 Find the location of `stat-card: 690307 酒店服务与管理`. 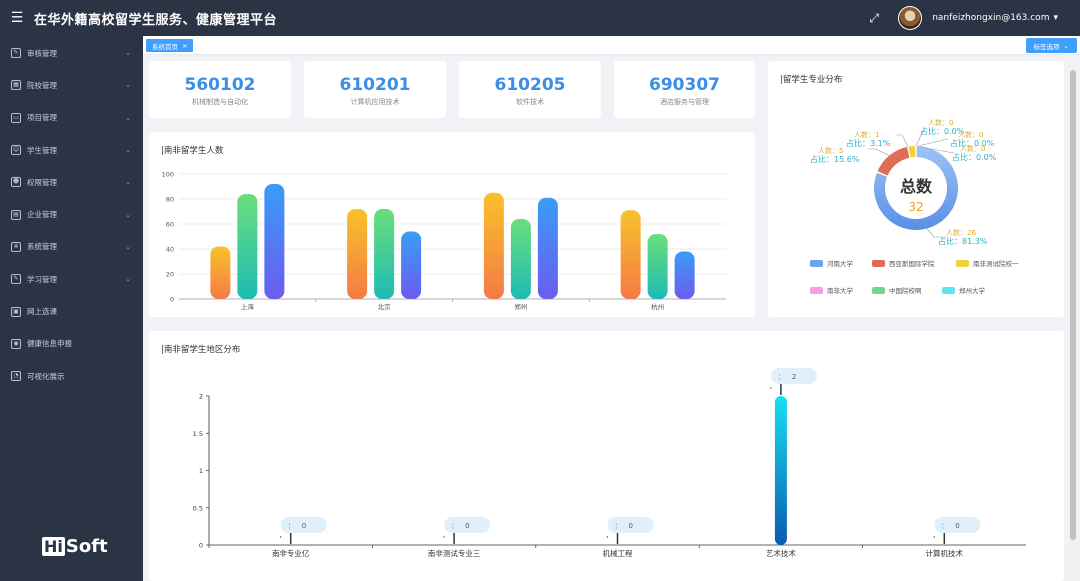

stat-card: 690307 酒店服务与管理 is located at coordinates (684, 89).